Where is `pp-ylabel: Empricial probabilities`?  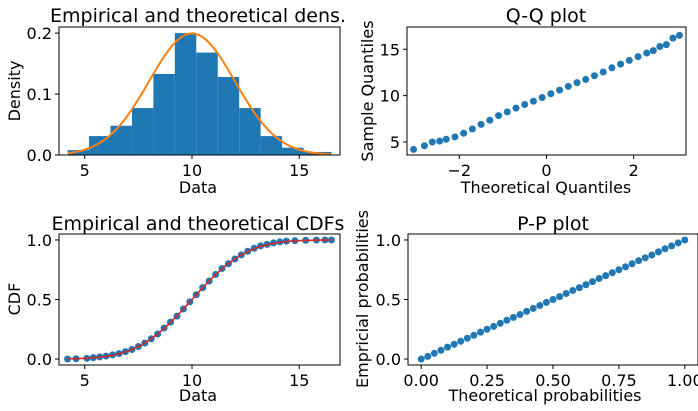 pp-ylabel: Empricial probabilities is located at coordinates (362, 299).